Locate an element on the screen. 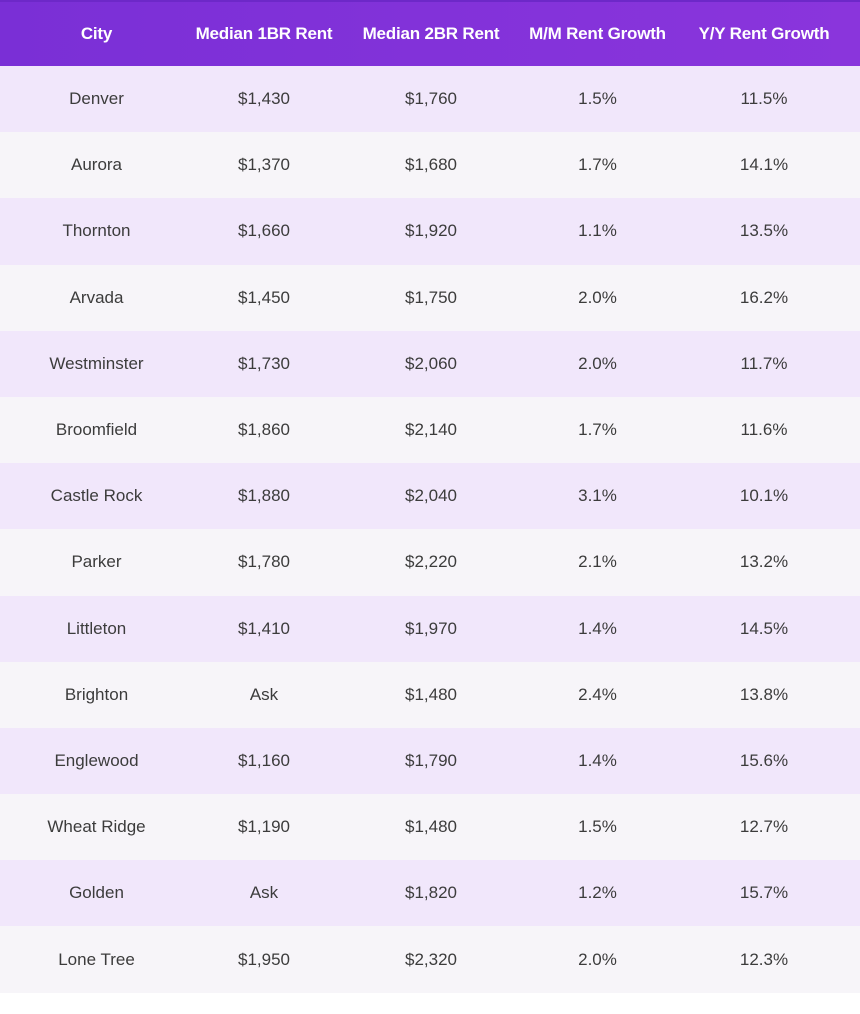 The height and width of the screenshot is (1014, 860). yy-rent-growth-cell: 12.7% is located at coordinates (764, 827).